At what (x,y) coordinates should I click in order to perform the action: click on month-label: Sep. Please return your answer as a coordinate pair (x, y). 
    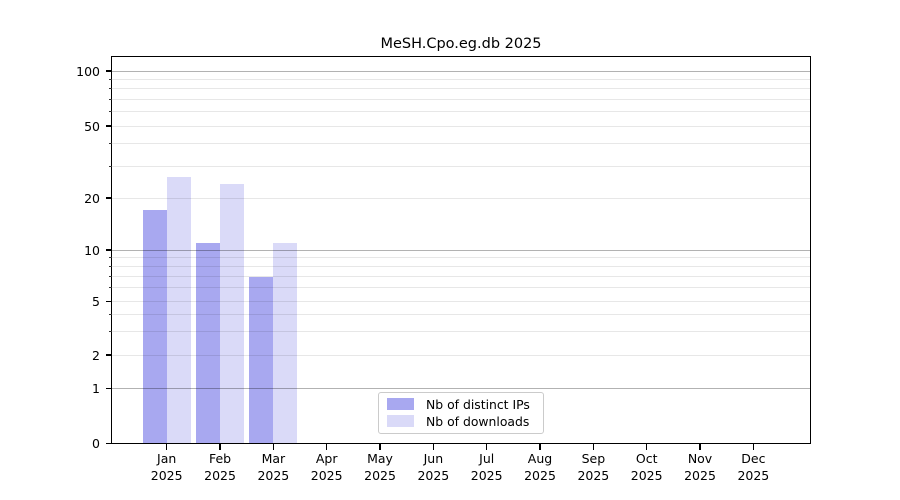
    Looking at the image, I should click on (593, 458).